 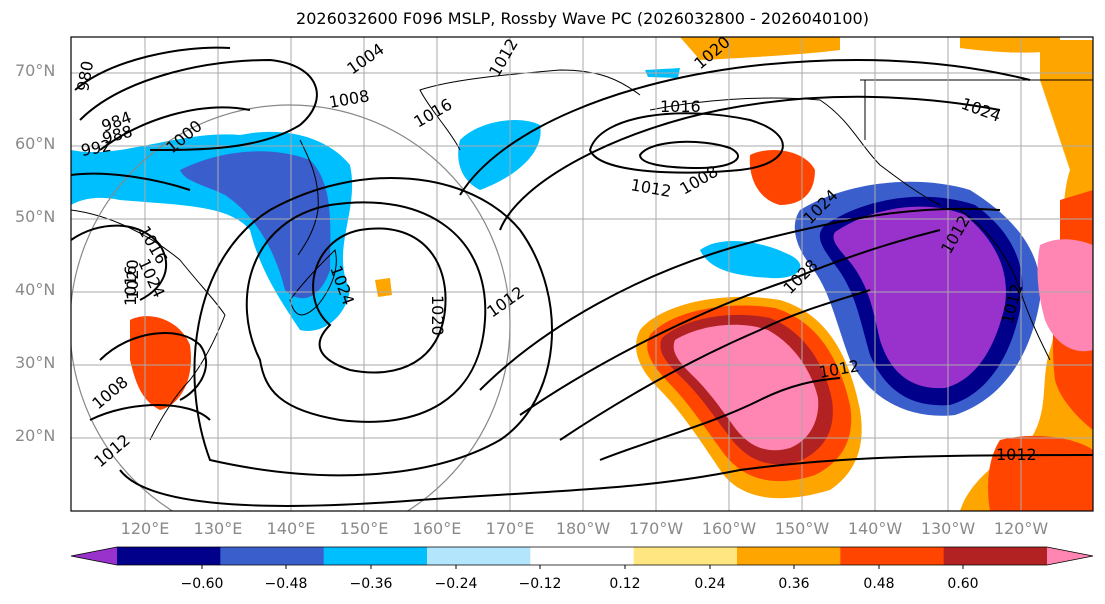 I want to click on longitude-label: 160°W, so click(x=729, y=528).